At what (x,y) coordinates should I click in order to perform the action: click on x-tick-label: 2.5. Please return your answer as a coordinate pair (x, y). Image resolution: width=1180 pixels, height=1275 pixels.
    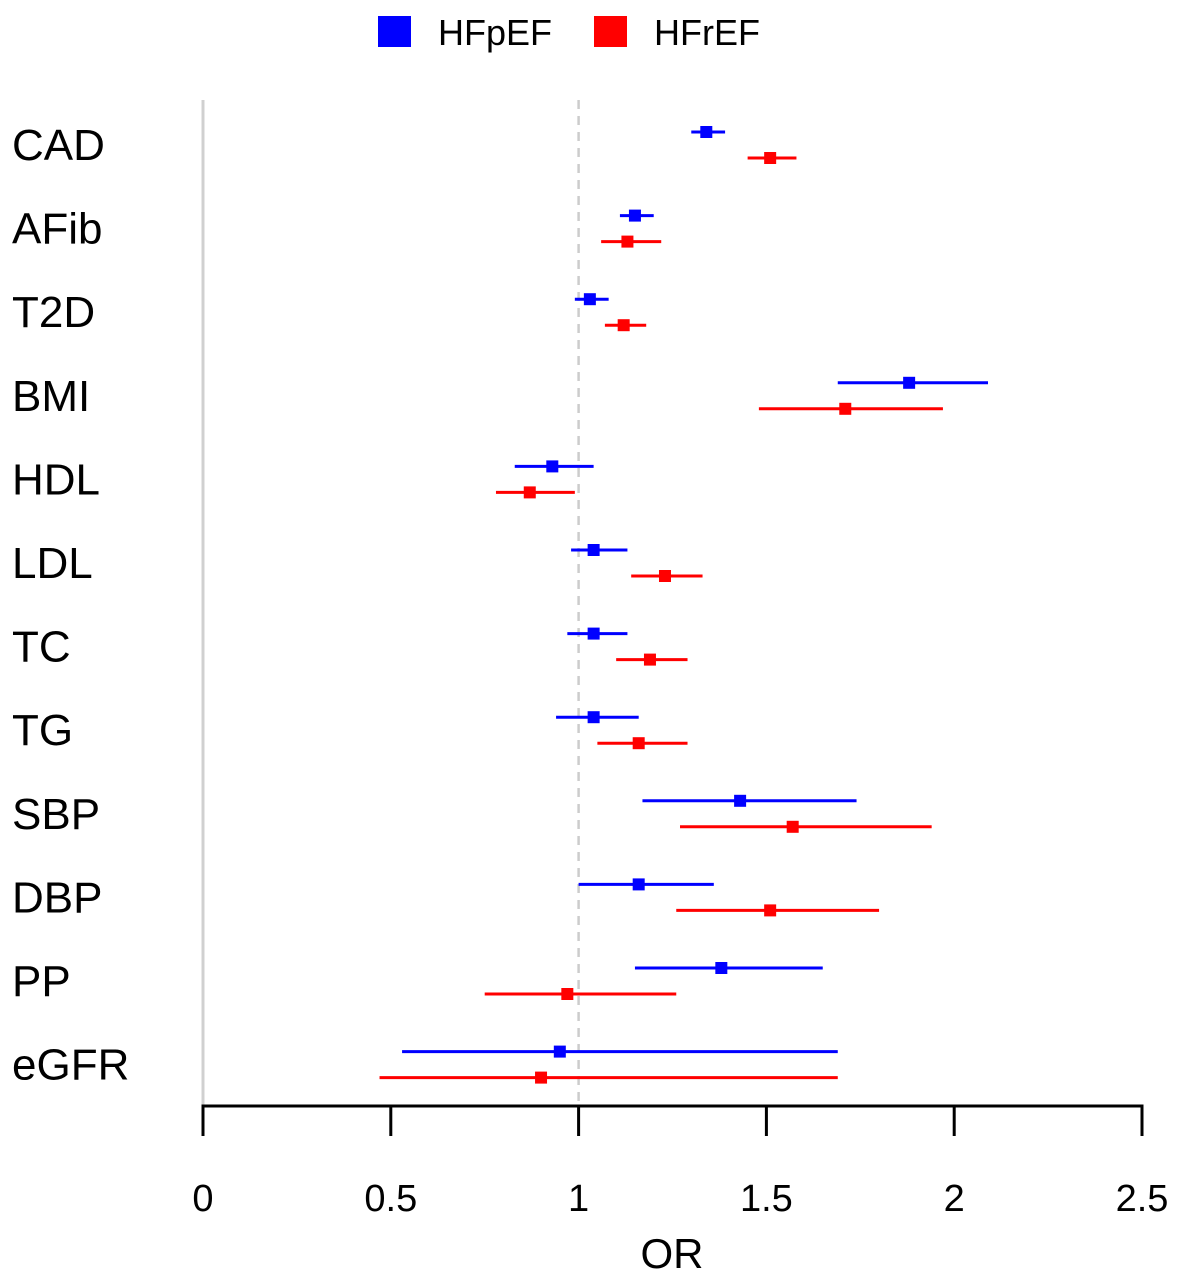
    Looking at the image, I should click on (1142, 1199).